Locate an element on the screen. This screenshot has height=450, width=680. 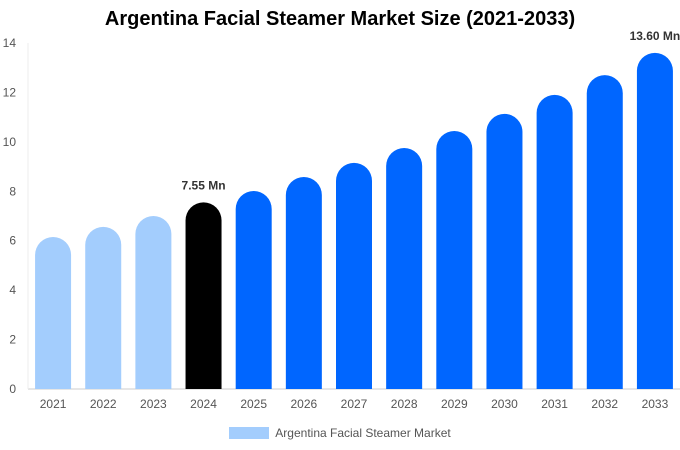
legend: Argentina Facial Steamer Market is located at coordinates (340, 433).